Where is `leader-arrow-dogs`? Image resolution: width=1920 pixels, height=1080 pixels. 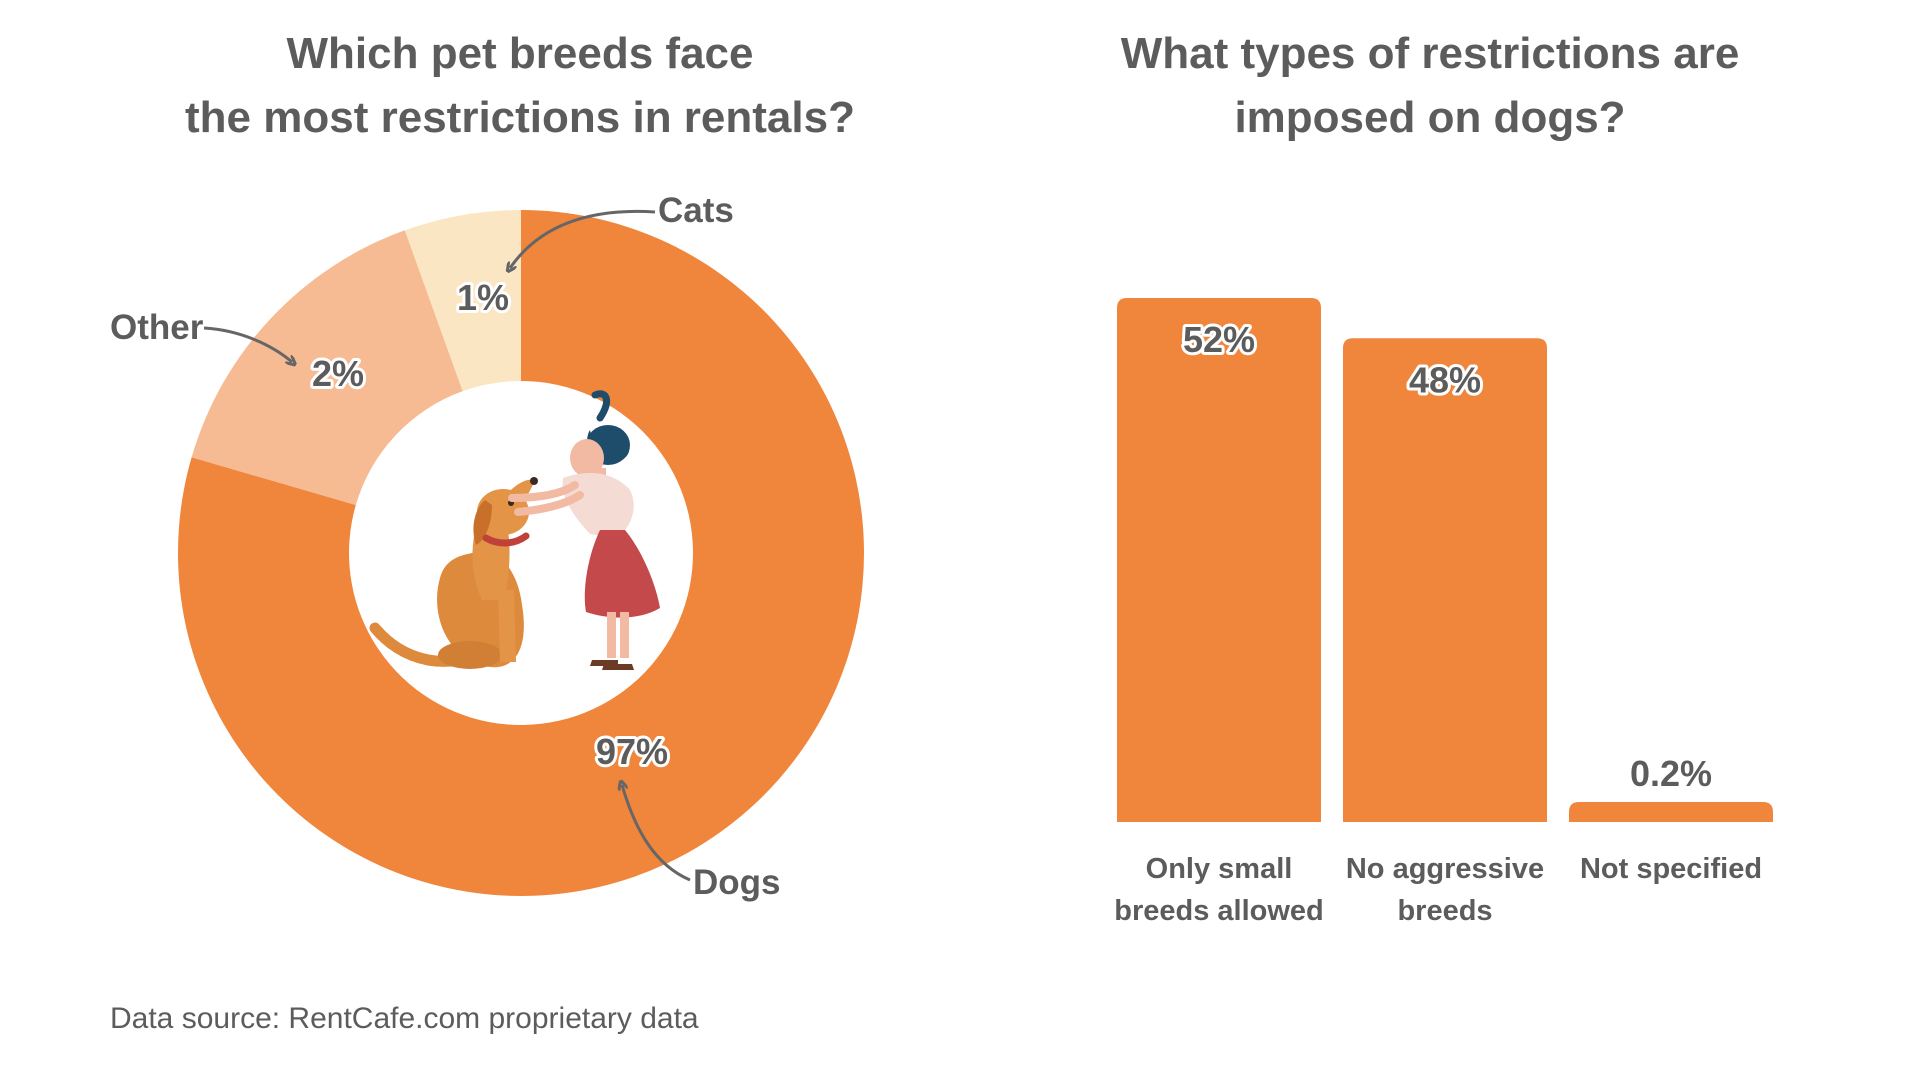 leader-arrow-dogs is located at coordinates (656, 833).